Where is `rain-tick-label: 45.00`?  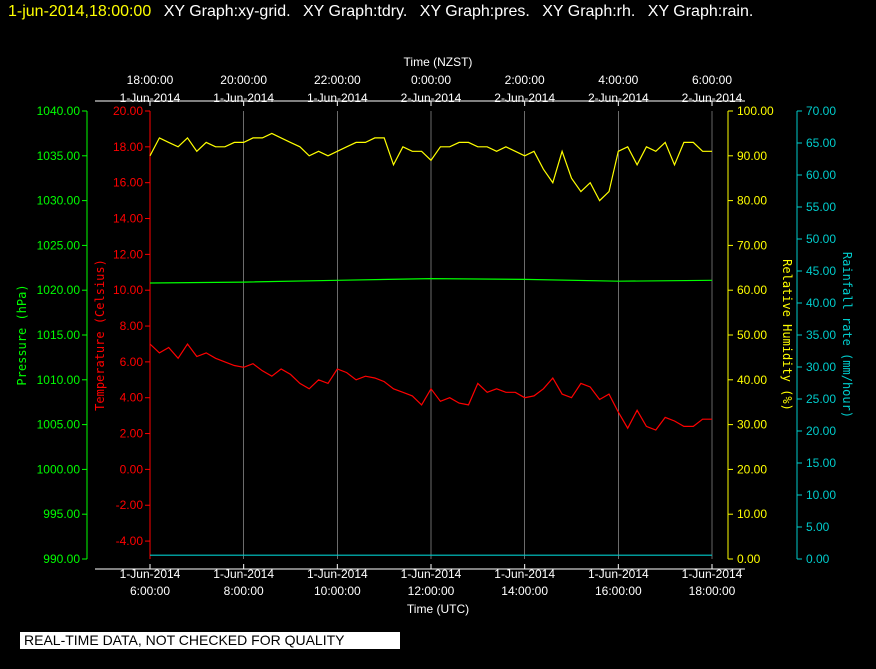
rain-tick-label: 45.00 is located at coordinates (821, 271).